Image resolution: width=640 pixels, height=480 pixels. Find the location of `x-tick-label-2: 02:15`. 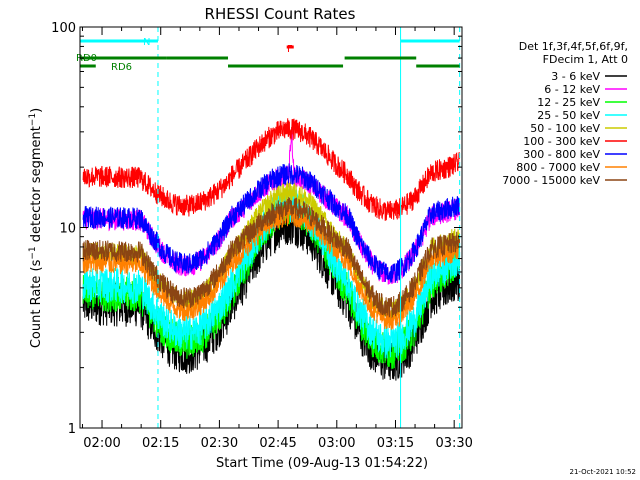

x-tick-label-2: 02:15 is located at coordinates (160, 443).